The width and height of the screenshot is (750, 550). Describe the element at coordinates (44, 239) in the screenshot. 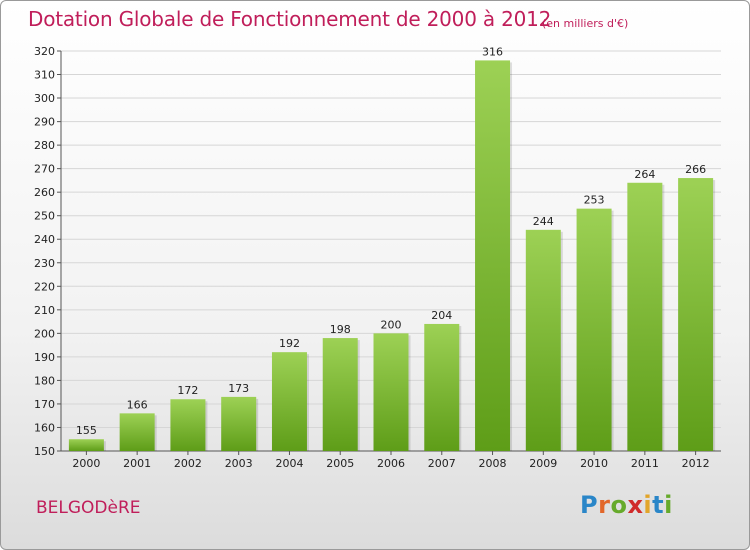

I see `y-tick-label: 240` at that location.